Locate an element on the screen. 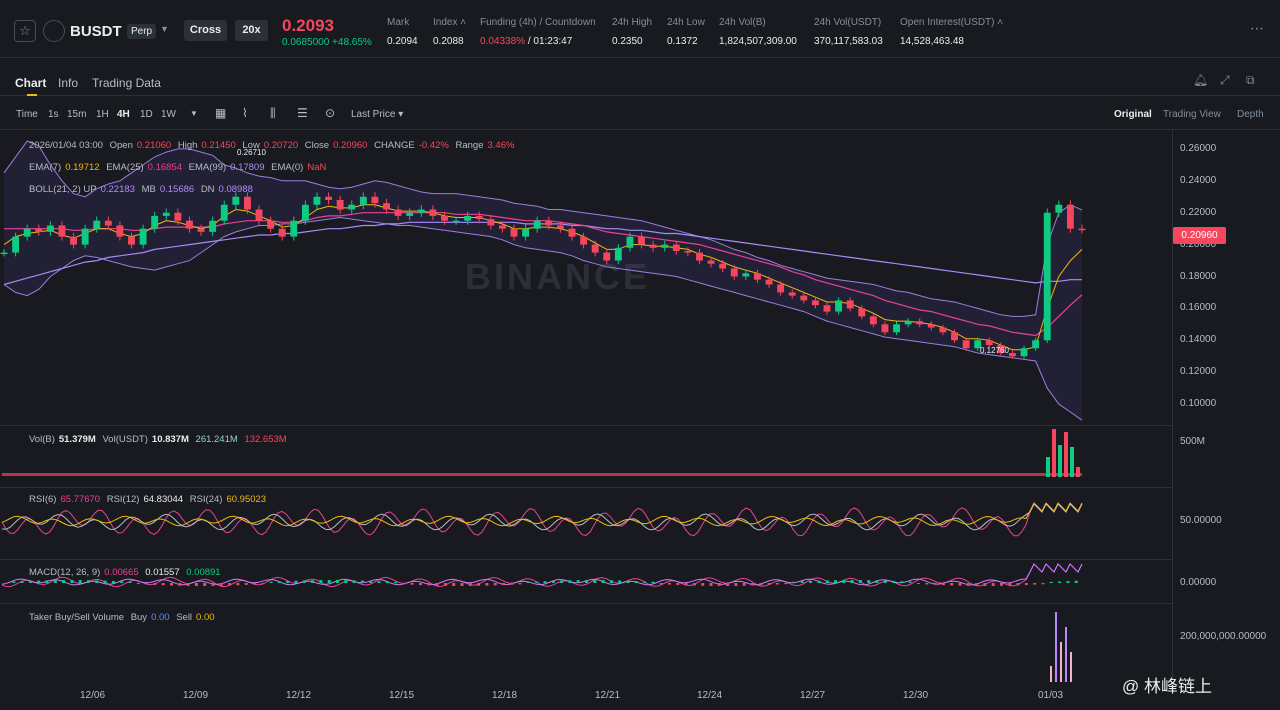  tab-chart: Chart is located at coordinates (31, 86).